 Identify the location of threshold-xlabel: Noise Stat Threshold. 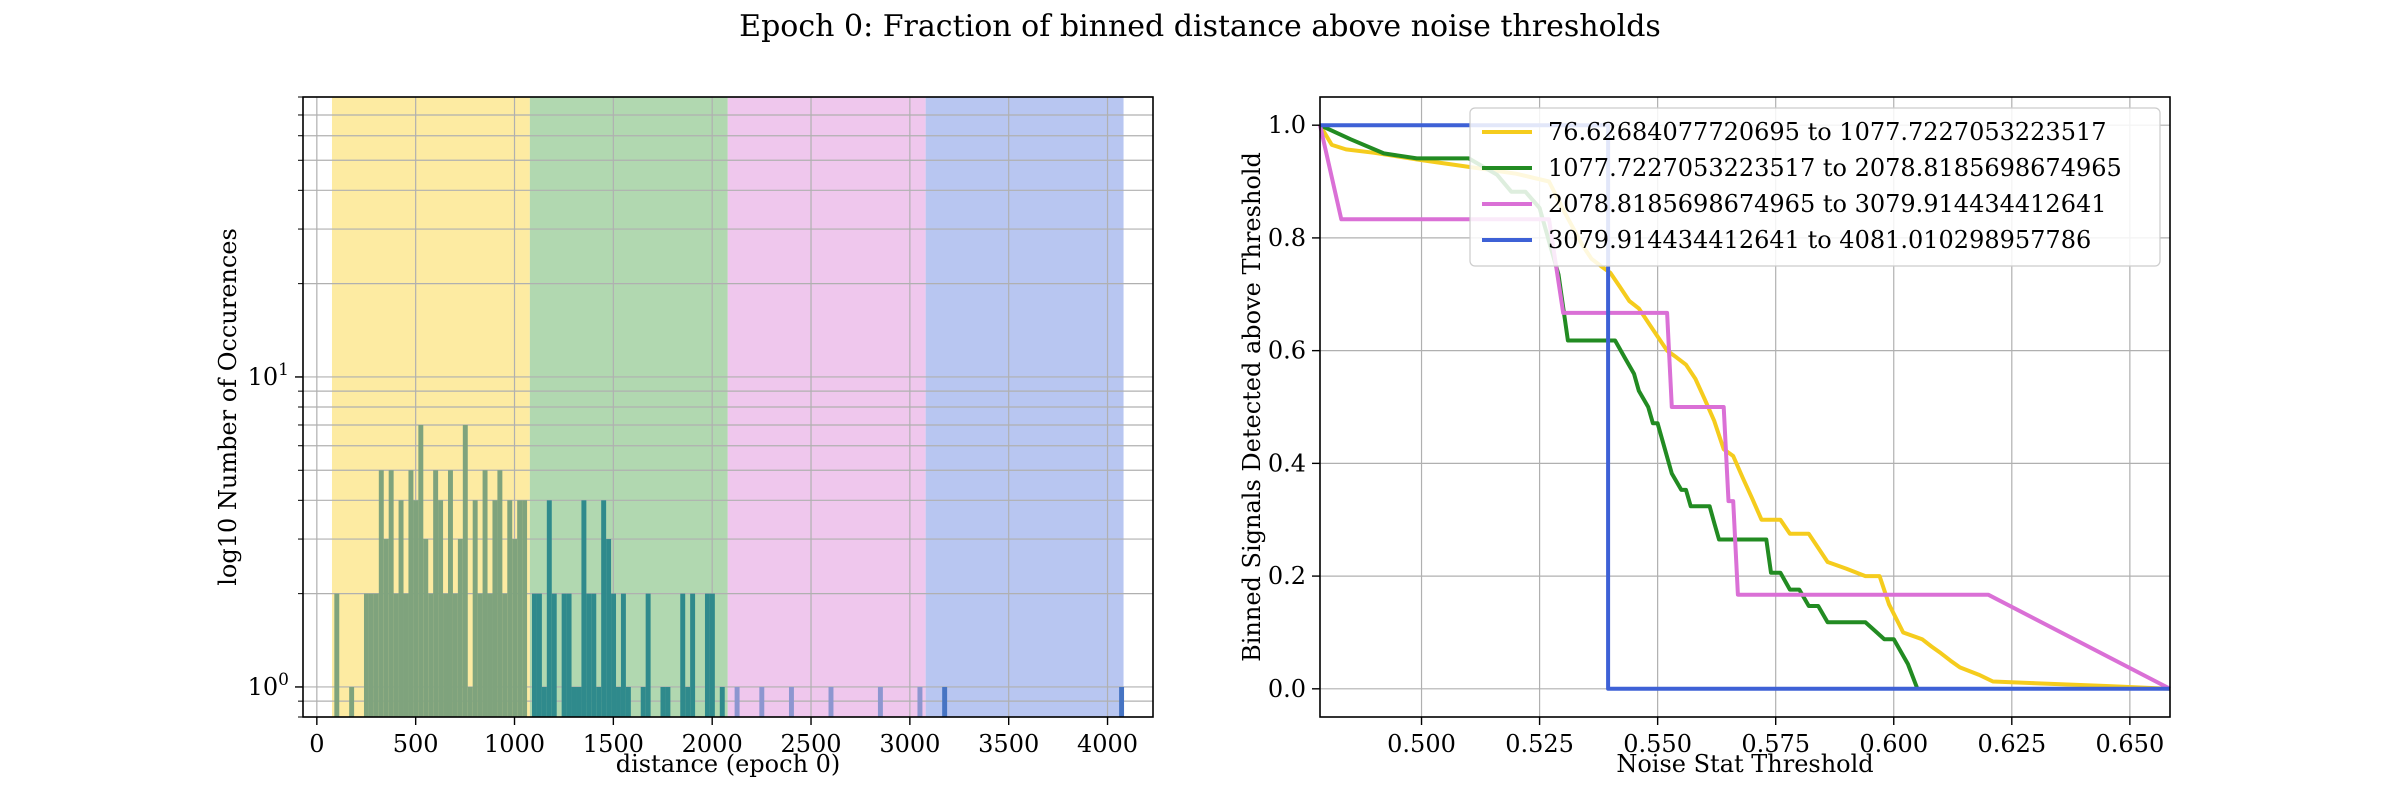
(1744, 764).